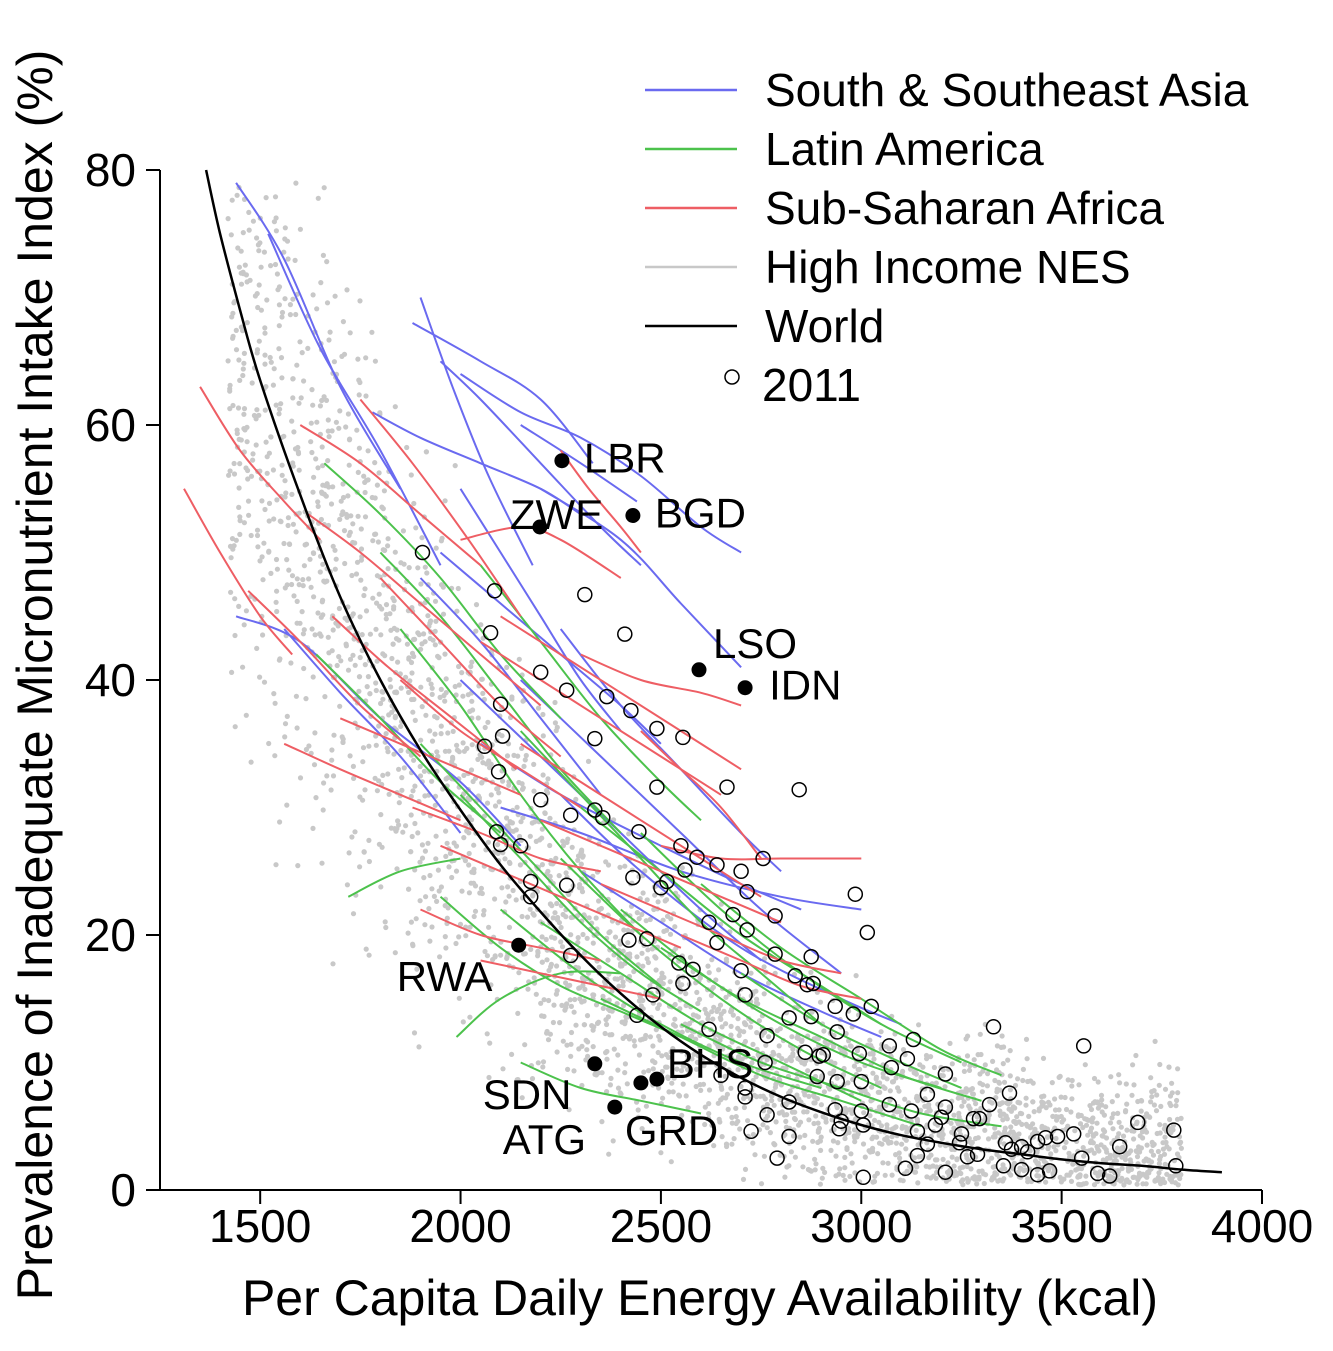 The width and height of the screenshot is (1333, 1351). I want to click on y-tick-label: 60, so click(110, 425).